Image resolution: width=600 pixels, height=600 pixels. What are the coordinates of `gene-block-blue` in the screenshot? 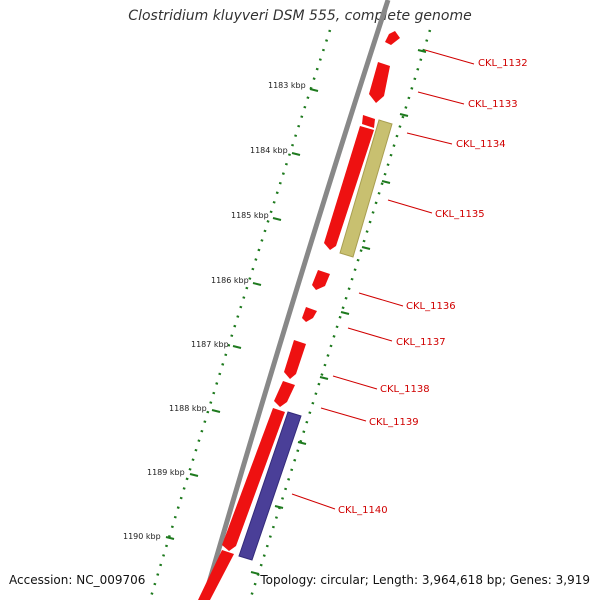 It's located at (270, 486).